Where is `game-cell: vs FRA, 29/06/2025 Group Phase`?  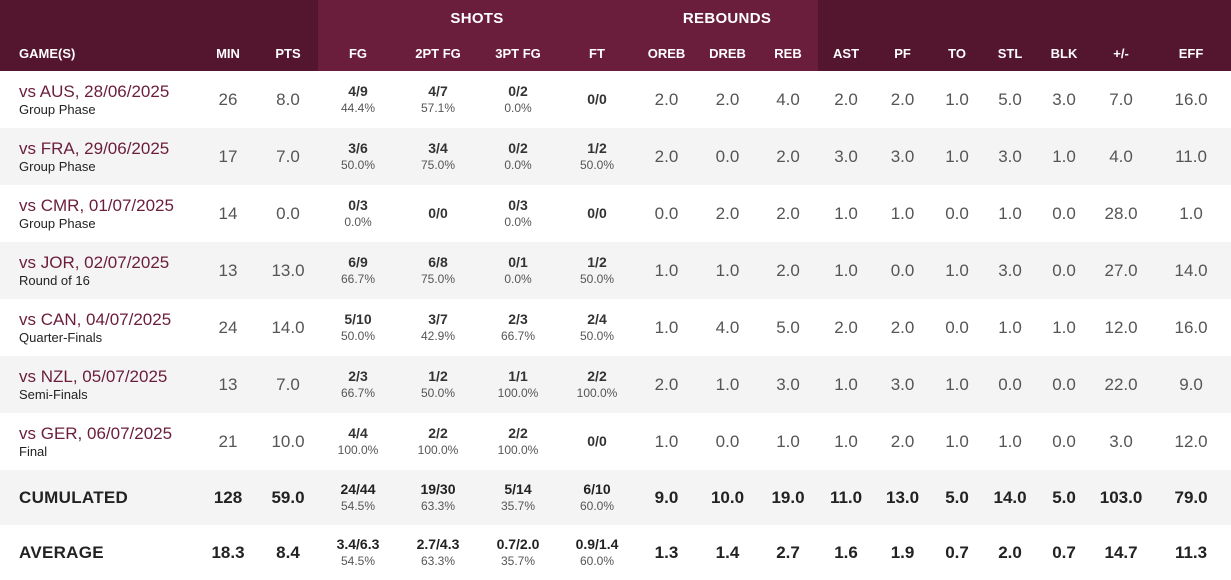
game-cell: vs FRA, 29/06/2025 Group Phase is located at coordinates (99, 156).